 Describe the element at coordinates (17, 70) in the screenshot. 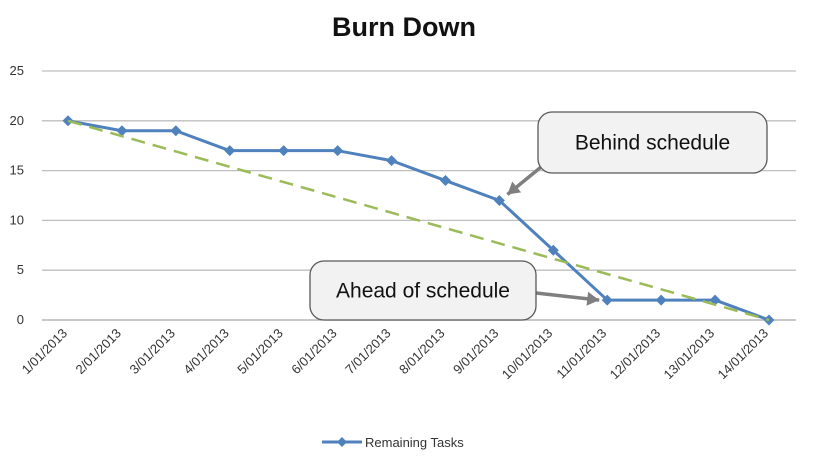

I see `y-tick-label: 25` at that location.